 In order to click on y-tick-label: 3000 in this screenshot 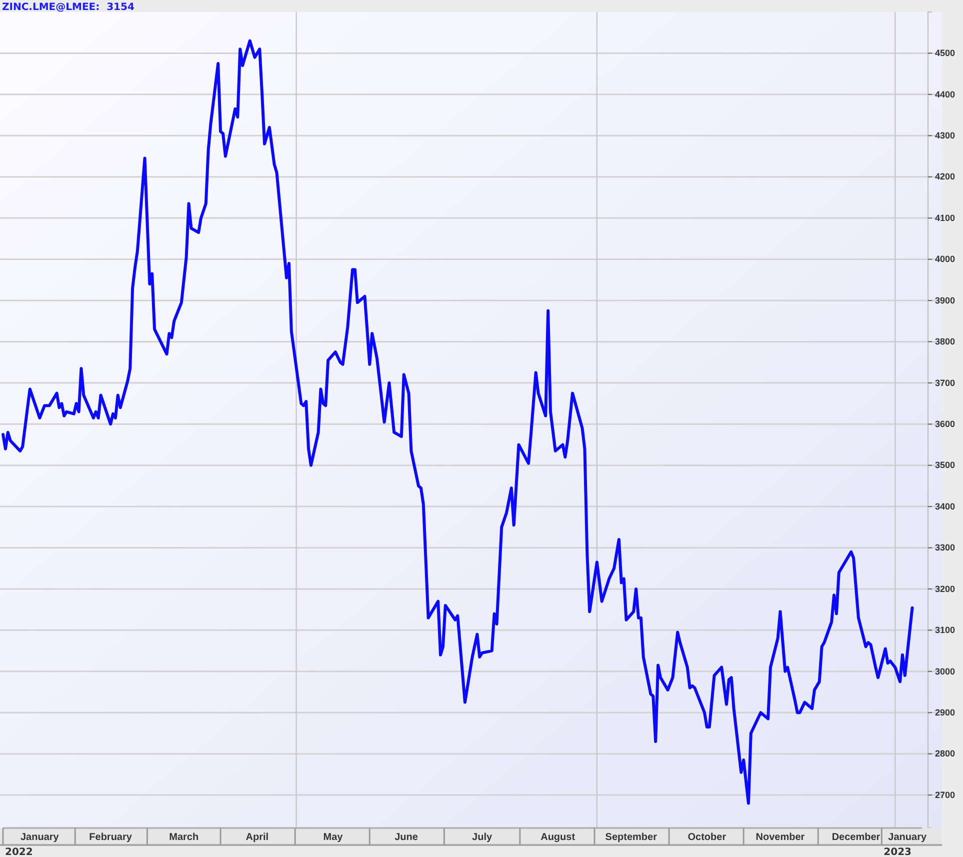, I will do `click(945, 671)`.